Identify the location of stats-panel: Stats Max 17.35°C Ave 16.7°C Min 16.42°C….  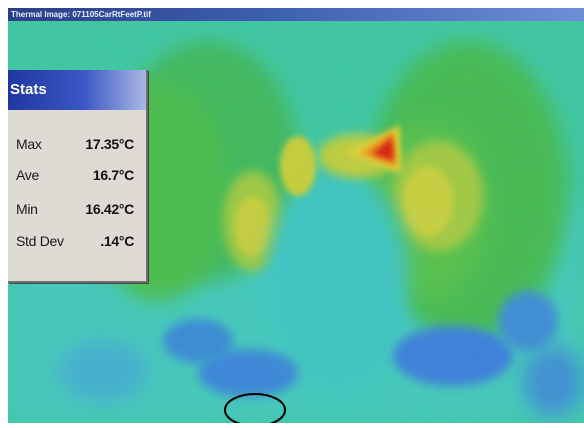
(78, 176).